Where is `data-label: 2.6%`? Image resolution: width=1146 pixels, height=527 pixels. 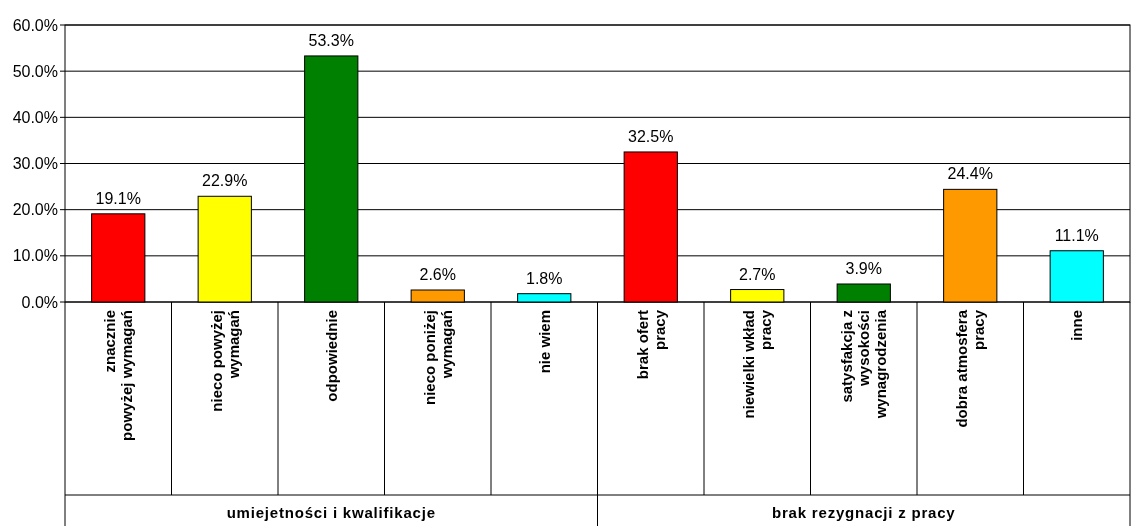
data-label: 2.6% is located at coordinates (437, 274).